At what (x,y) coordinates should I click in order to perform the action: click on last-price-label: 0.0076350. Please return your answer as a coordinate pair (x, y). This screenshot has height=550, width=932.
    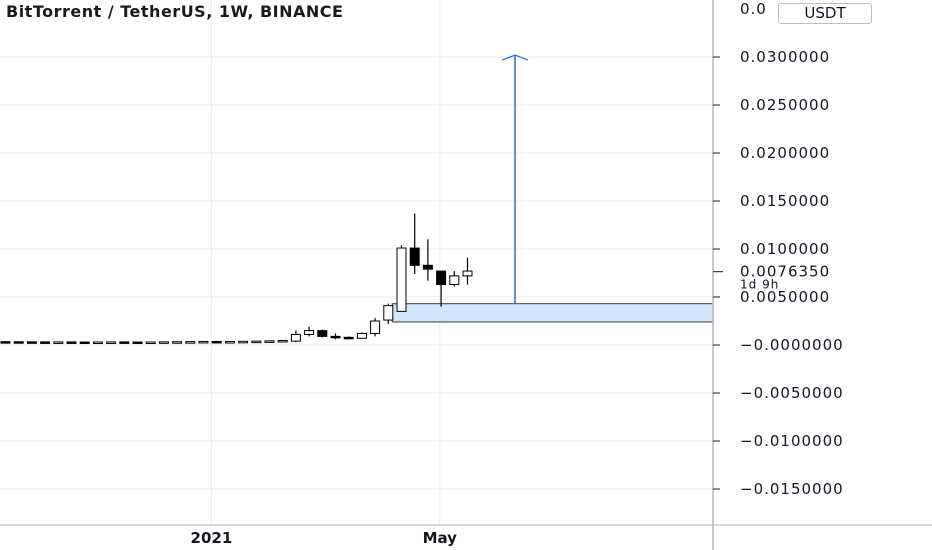
    Looking at the image, I should click on (785, 272).